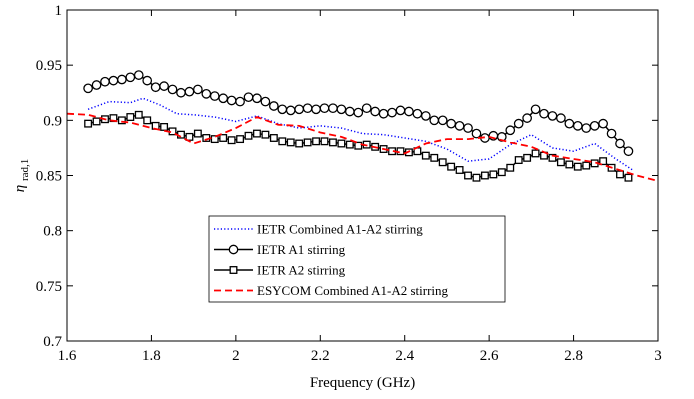  What do you see at coordinates (404, 356) in the screenshot?
I see `x-tick-label: 2.4` at bounding box center [404, 356].